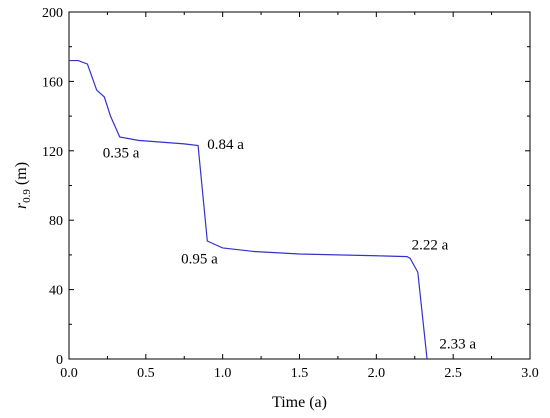 Image resolution: width=550 pixels, height=418 pixels. Describe the element at coordinates (21, 175) in the screenshot. I see `y-axis-title-unit: (m)` at that location.